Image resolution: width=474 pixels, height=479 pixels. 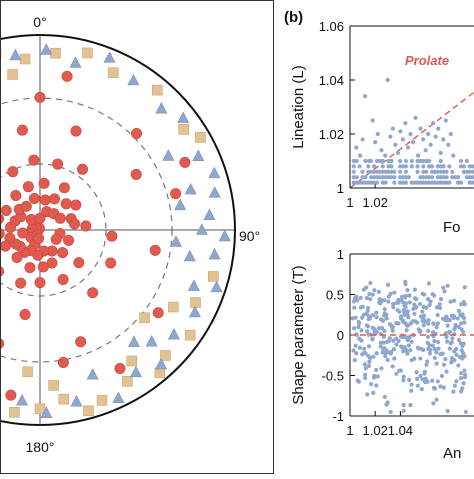 I want to click on shape-y-tick-label: 0, so click(x=340, y=335).